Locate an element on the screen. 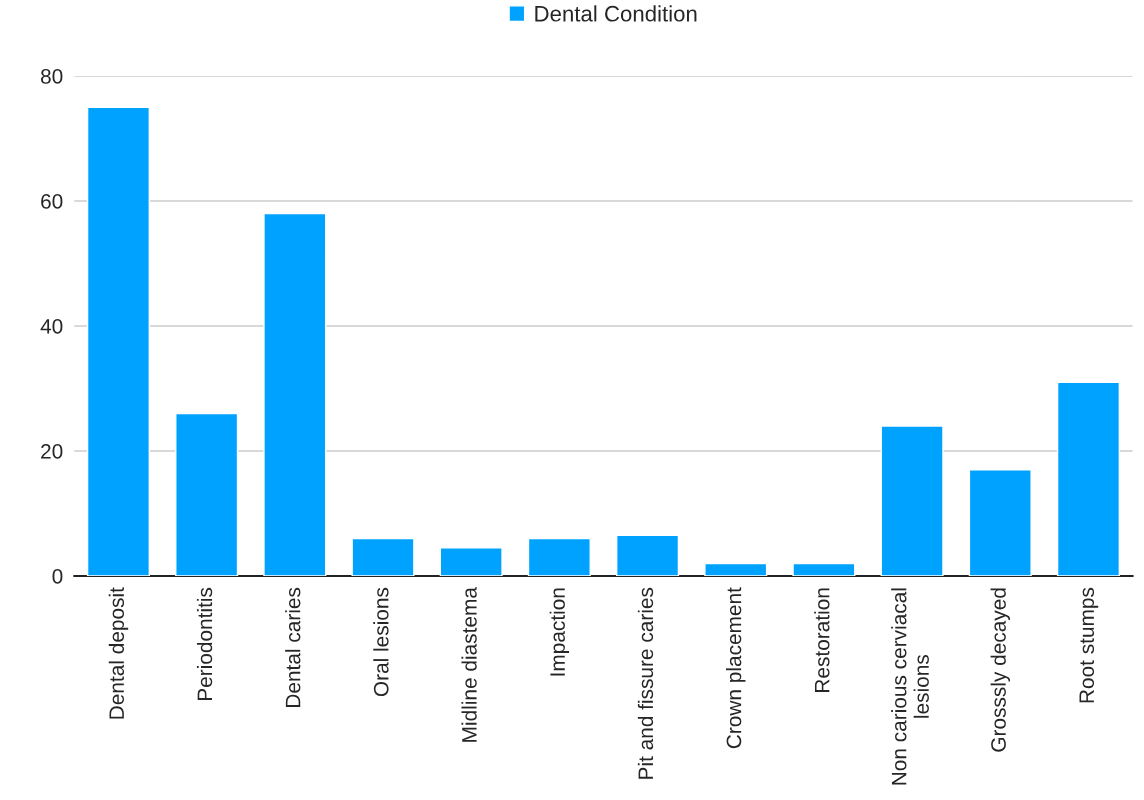 The height and width of the screenshot is (800, 1144). x-tick-label: Oral lesions is located at coordinates (381, 642).